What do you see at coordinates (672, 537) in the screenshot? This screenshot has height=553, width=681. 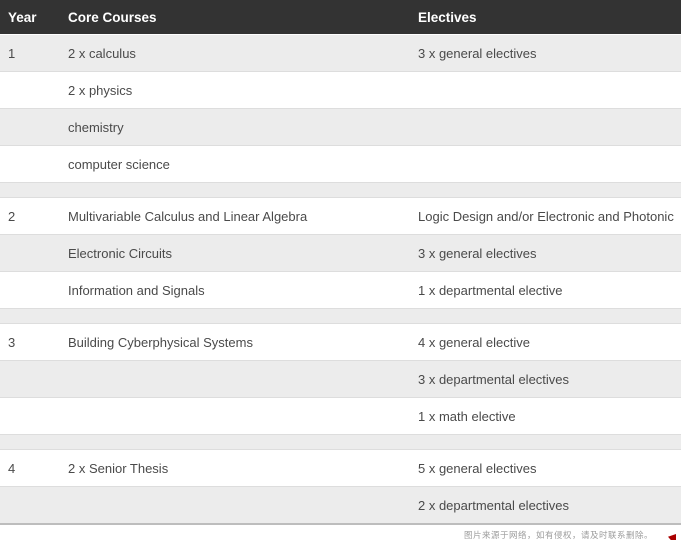 I see `red-watermark-icon` at bounding box center [672, 537].